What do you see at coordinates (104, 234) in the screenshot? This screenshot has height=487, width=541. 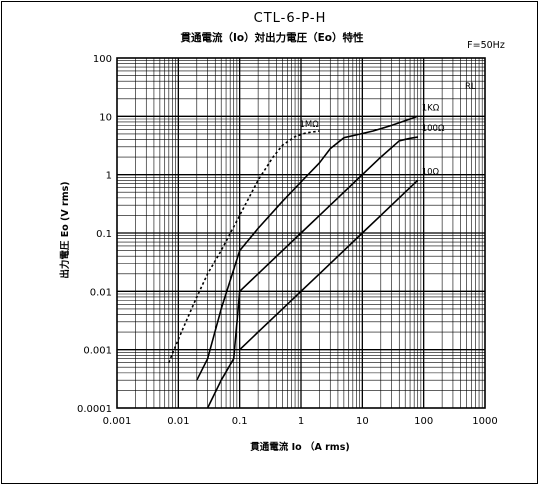 I see `y-tick-label: 0.1` at bounding box center [104, 234].